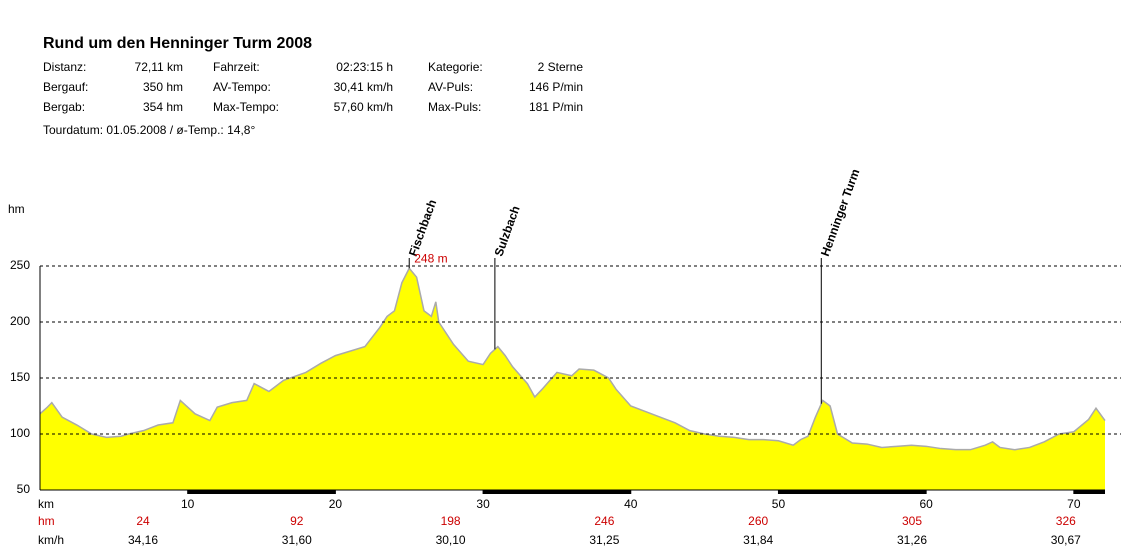 This screenshot has width=1121, height=553. What do you see at coordinates (604, 521) in the screenshot?
I see `row-value: 246` at bounding box center [604, 521].